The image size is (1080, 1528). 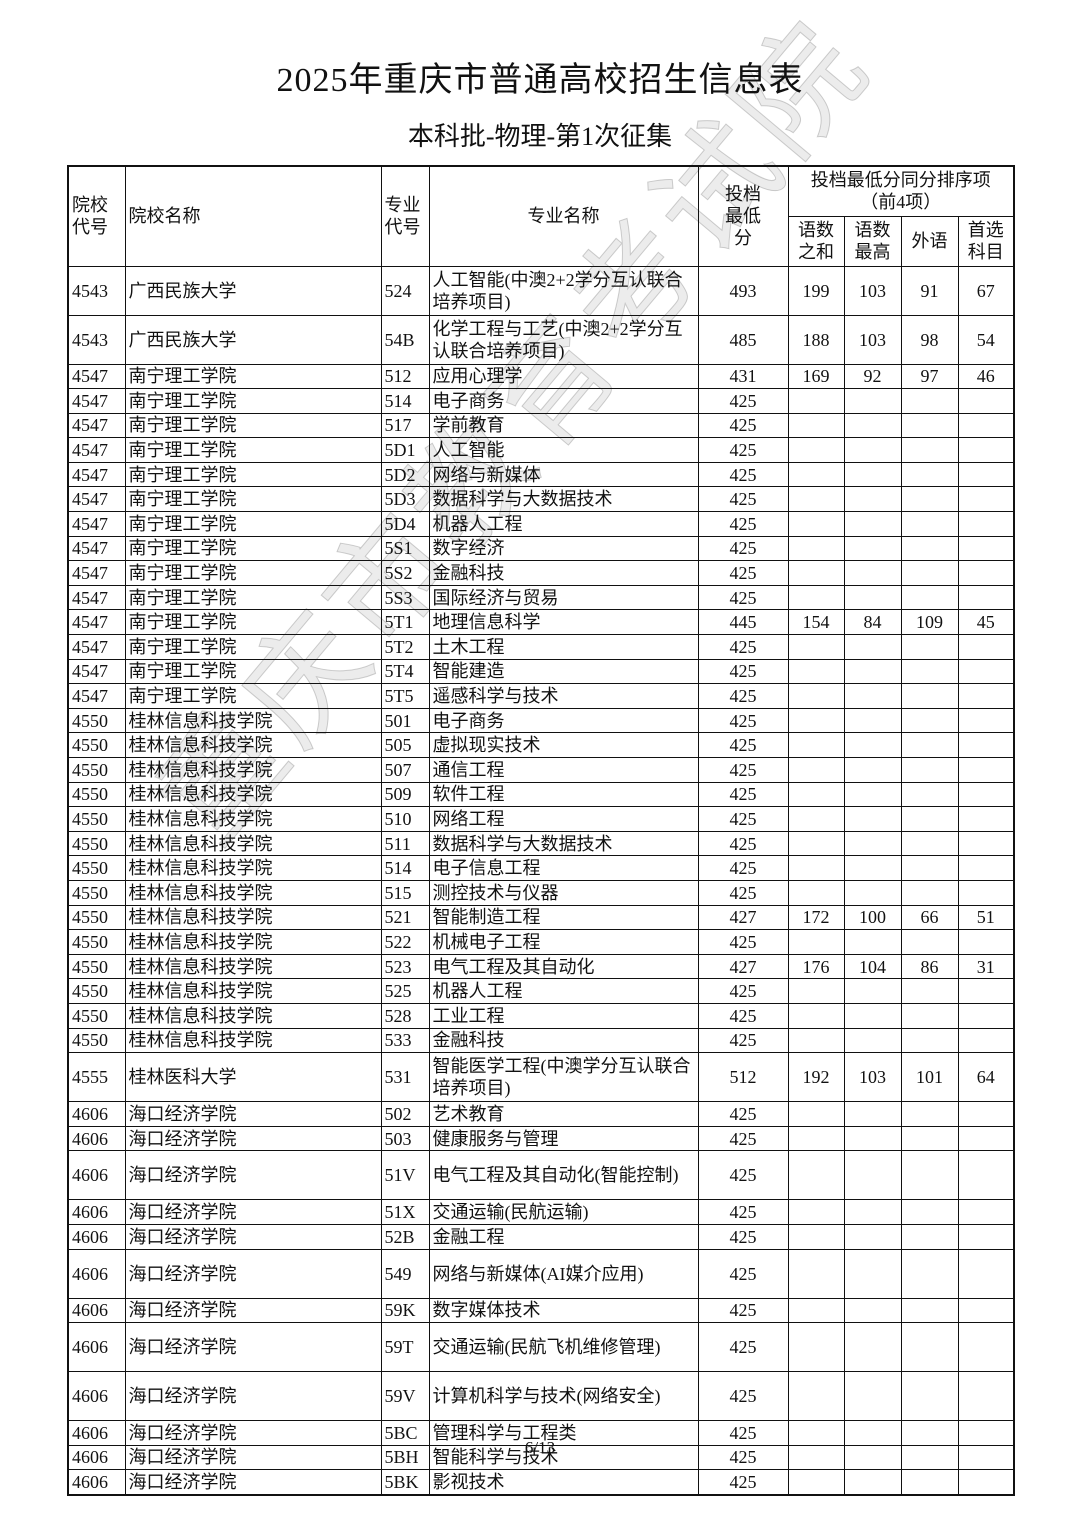 What do you see at coordinates (986, 376) in the screenshot?
I see `cell-first-subject: 46` at bounding box center [986, 376].